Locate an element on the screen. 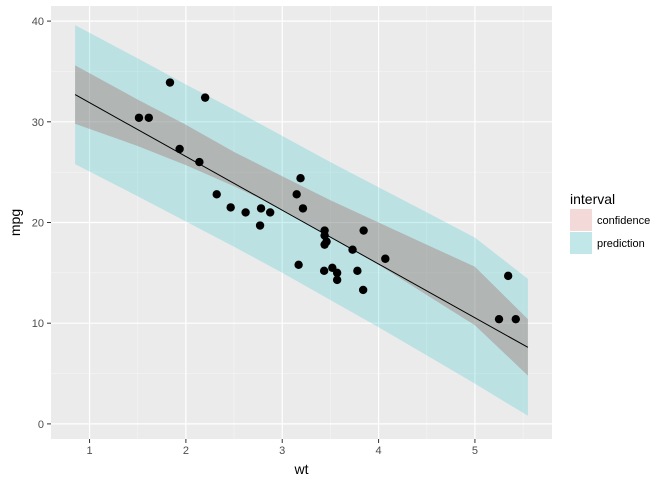 The image size is (672, 480). x-tick-label: 3 is located at coordinates (282, 451).